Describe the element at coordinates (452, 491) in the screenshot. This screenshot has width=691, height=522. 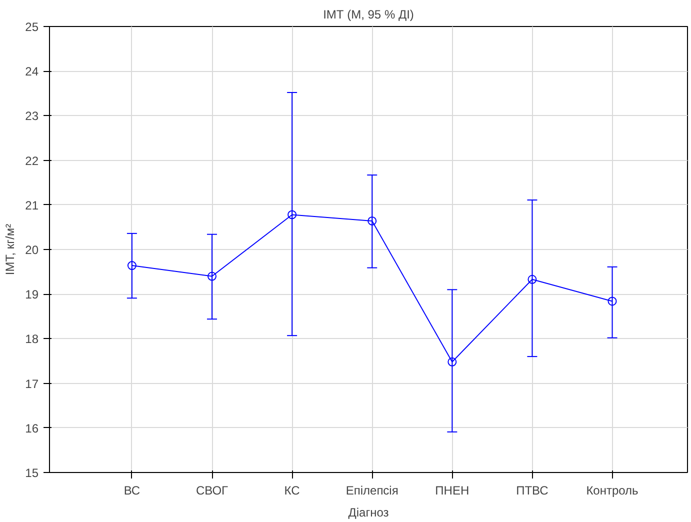
I see `x-tick-label: ПНЕН` at that location.